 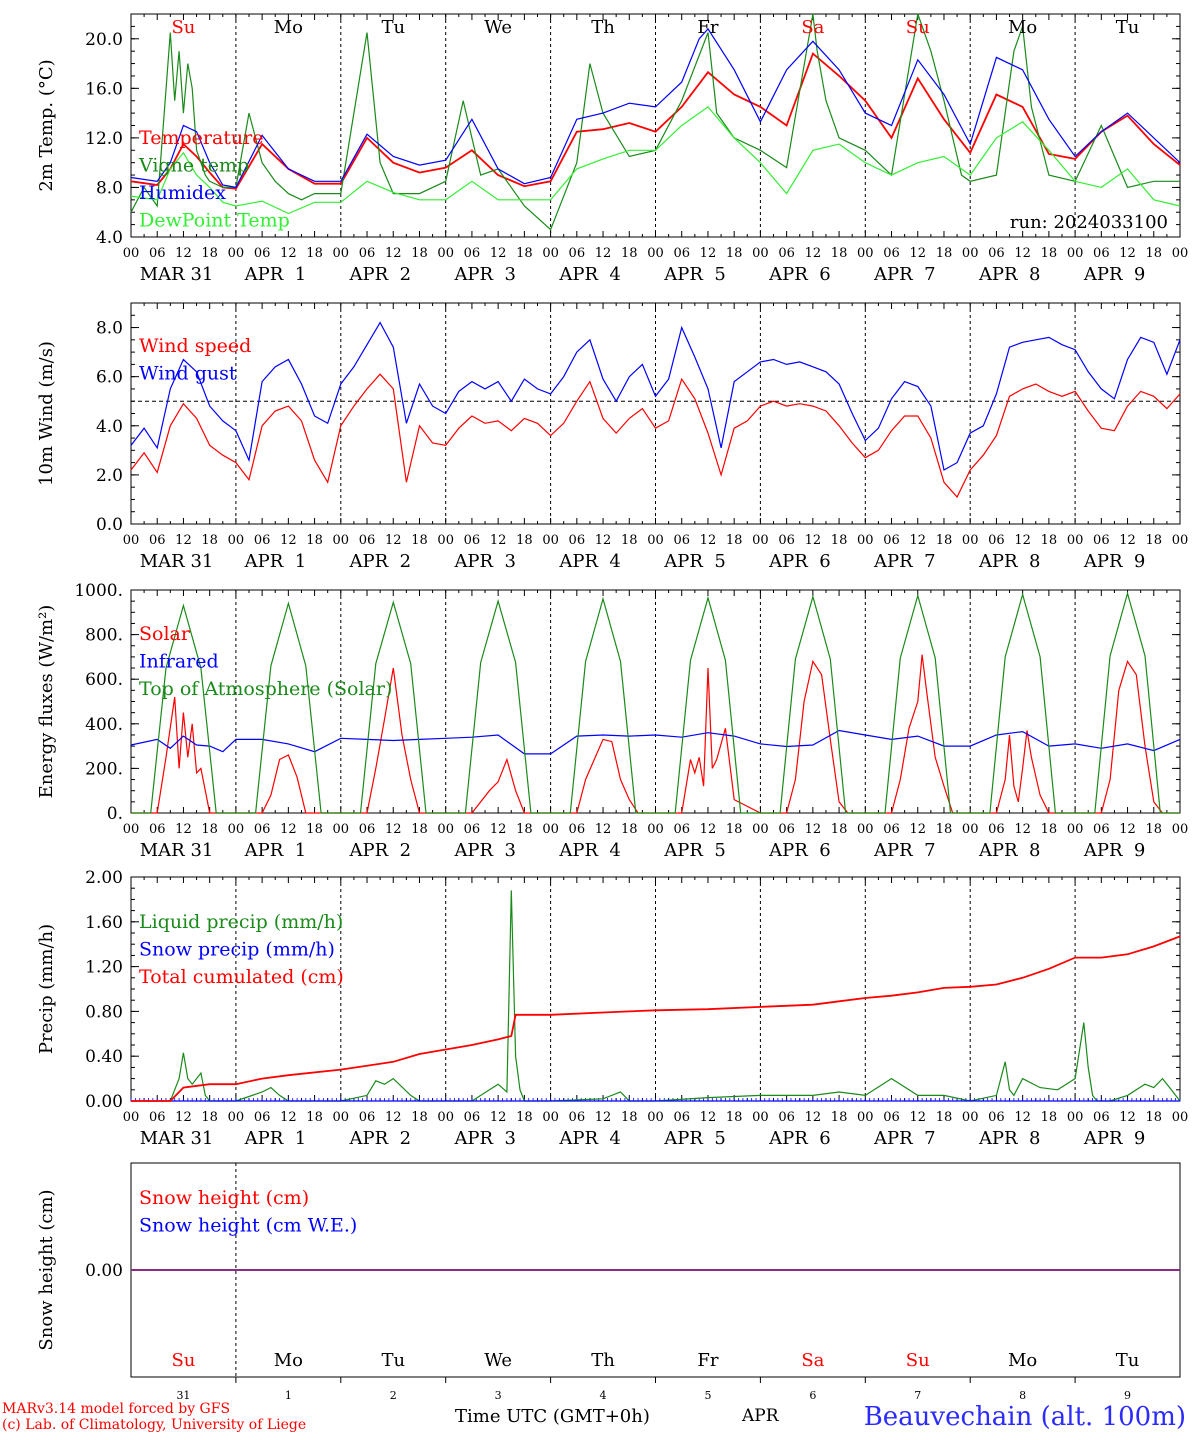 What do you see at coordinates (1127, 1395) in the screenshot?
I see `day-number-label: 9` at bounding box center [1127, 1395].